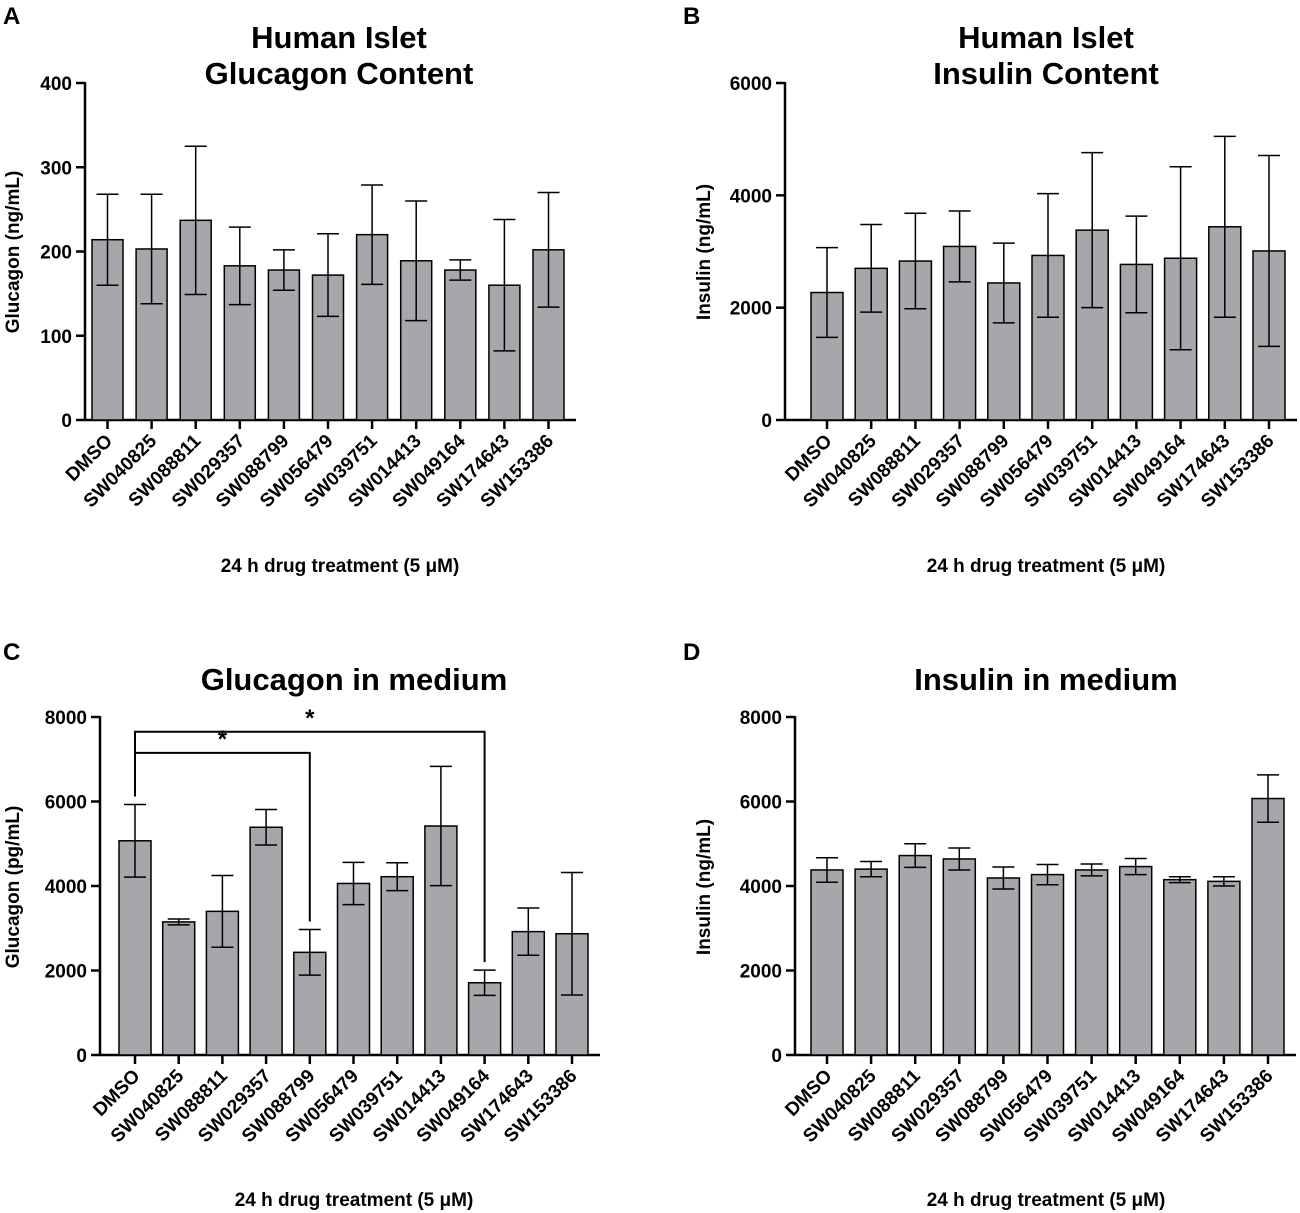 The height and width of the screenshot is (1213, 1300). I want to click on bar-dmso, so click(827, 962).